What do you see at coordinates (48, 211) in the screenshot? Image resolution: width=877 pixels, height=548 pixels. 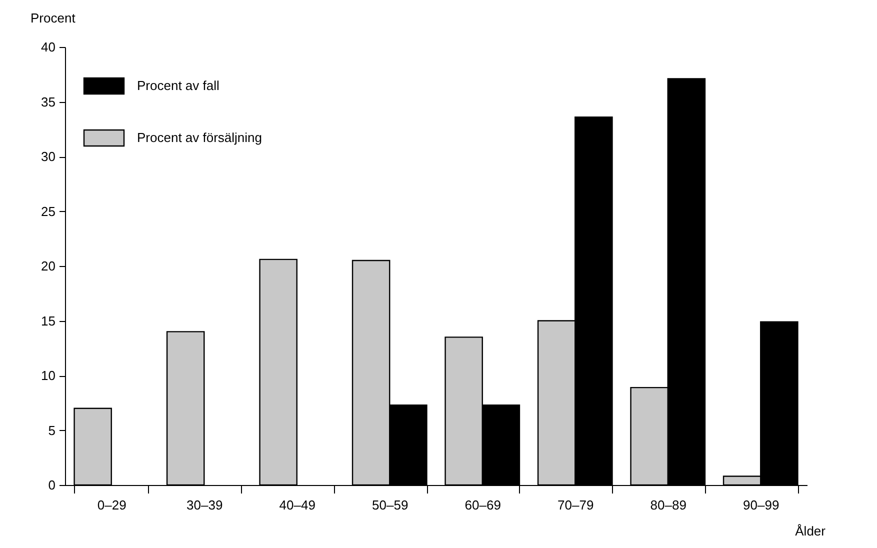 I see `y-tick-label: 25` at bounding box center [48, 211].